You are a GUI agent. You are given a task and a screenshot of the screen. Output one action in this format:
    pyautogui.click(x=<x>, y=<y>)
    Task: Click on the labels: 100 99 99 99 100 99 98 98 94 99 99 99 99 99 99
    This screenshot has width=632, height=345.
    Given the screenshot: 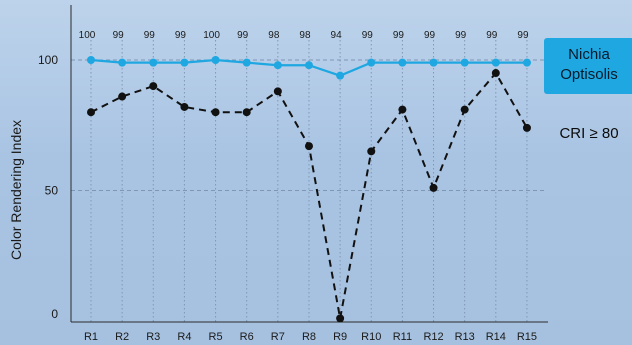 What is the action you would take?
    pyautogui.click(x=304, y=35)
    